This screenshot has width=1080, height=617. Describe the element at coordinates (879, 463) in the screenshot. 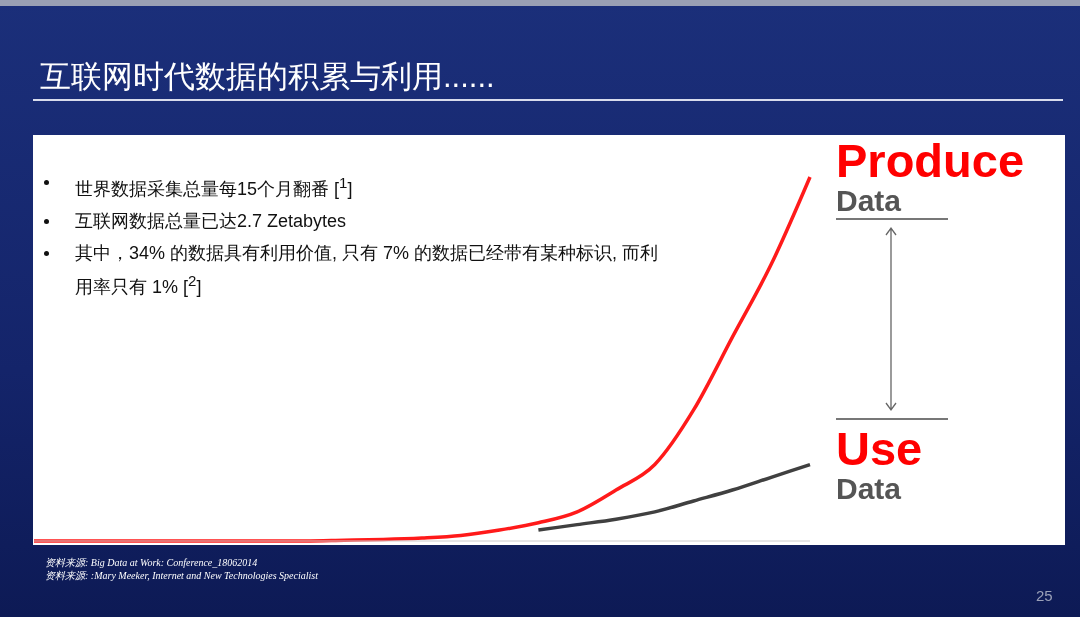

I see `series-label: Use Data` at that location.